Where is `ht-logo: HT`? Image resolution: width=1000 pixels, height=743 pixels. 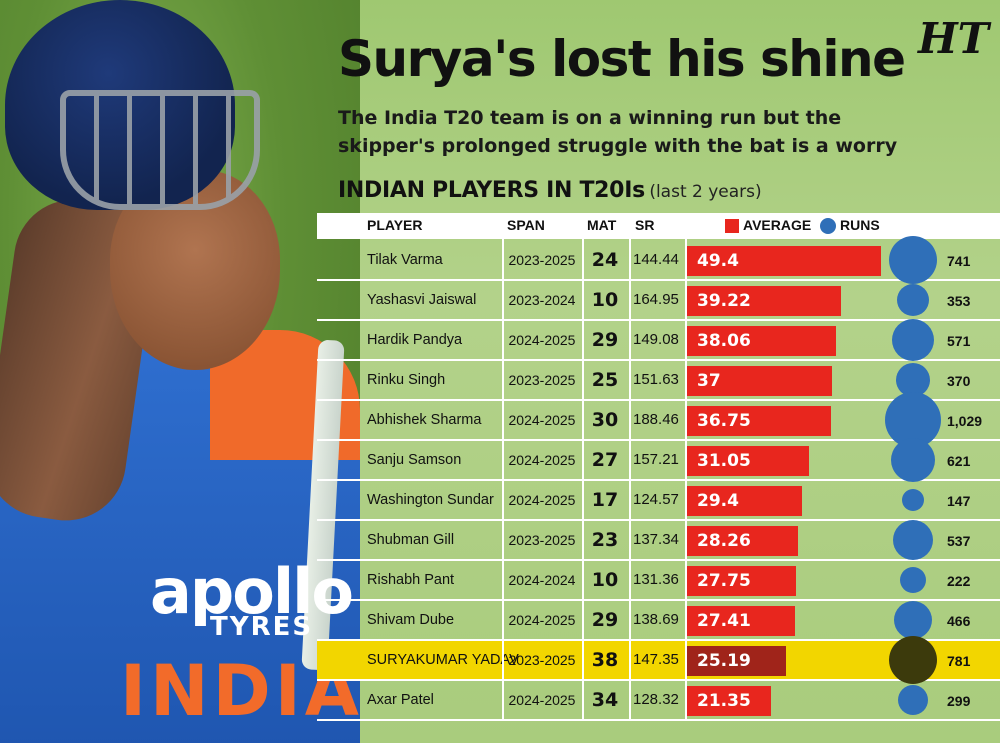
ht-logo: HT is located at coordinates (953, 38).